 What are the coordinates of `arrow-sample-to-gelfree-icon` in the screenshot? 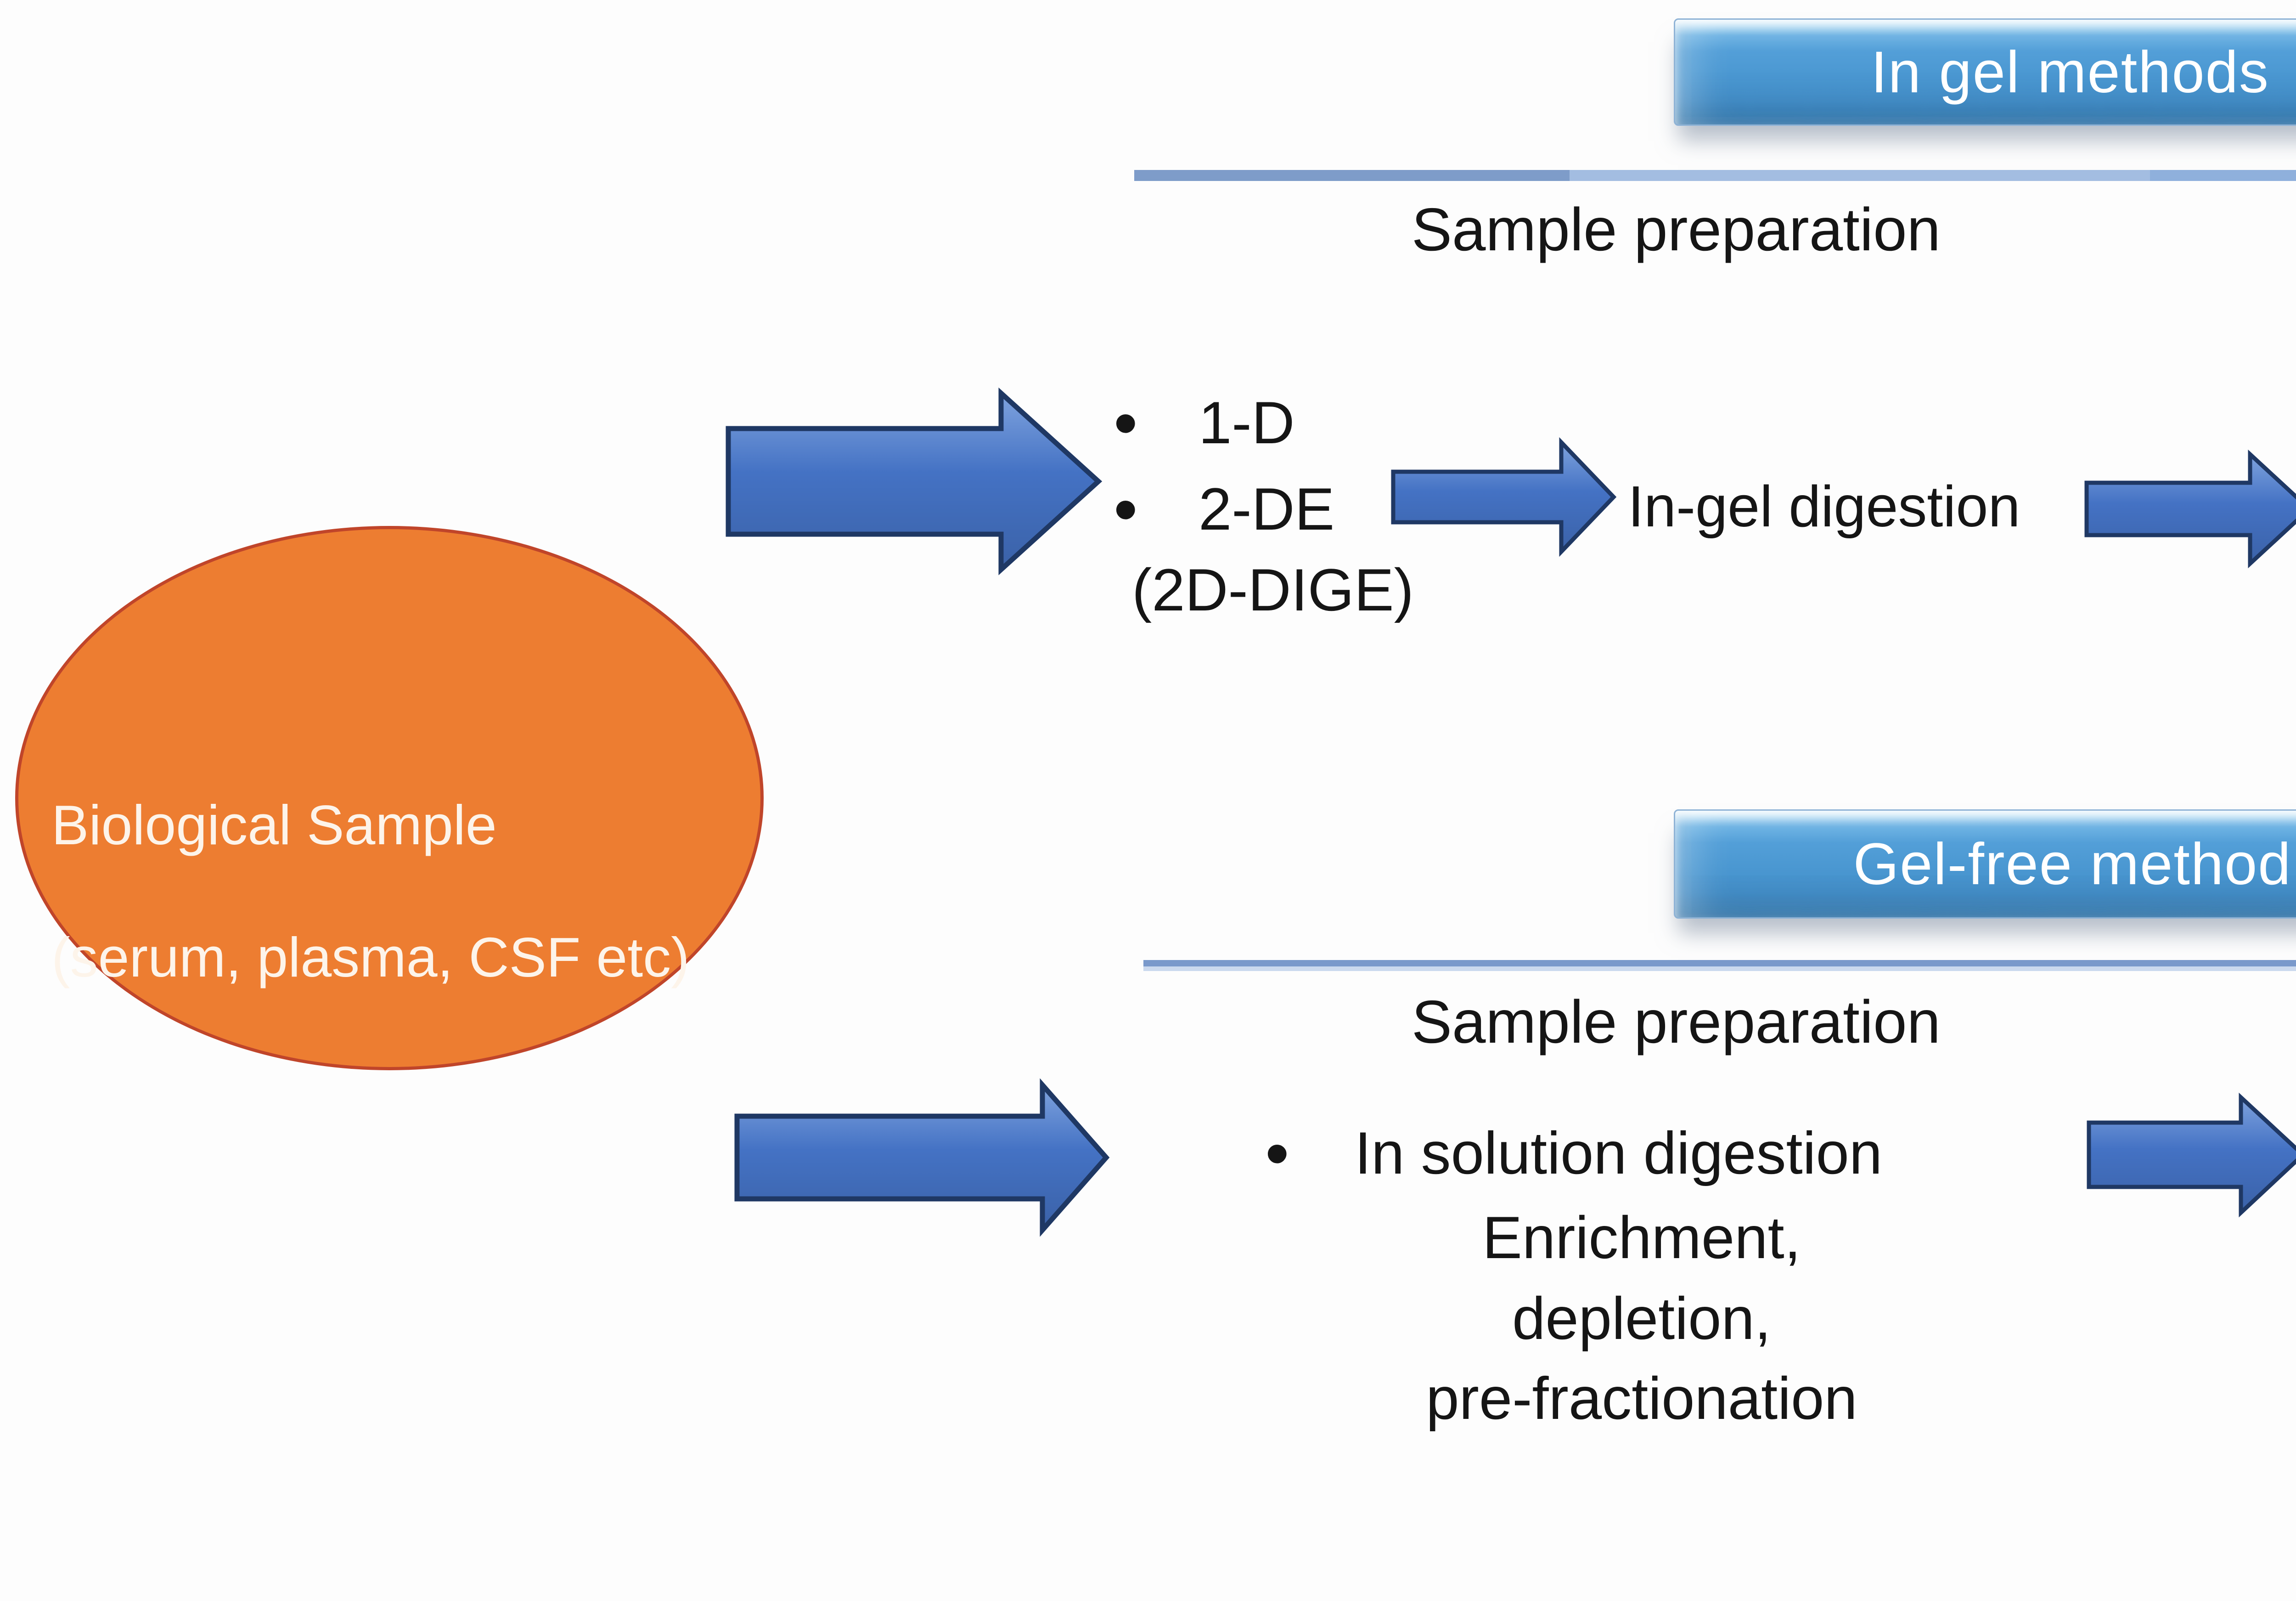 It's located at (922, 1157).